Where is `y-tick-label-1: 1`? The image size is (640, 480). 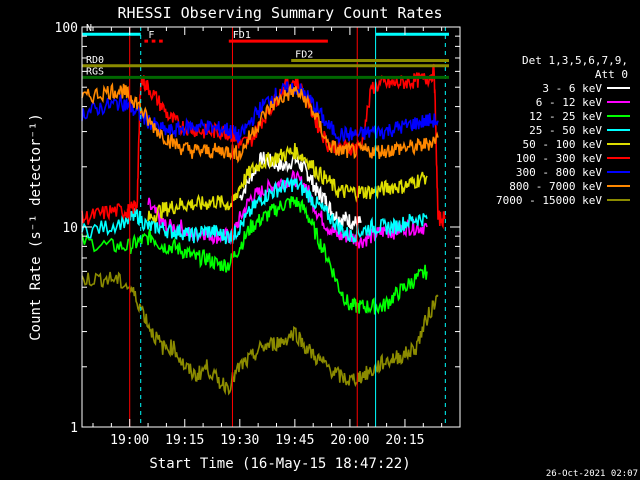
y-tick-label-1: 1 is located at coordinates (74, 428).